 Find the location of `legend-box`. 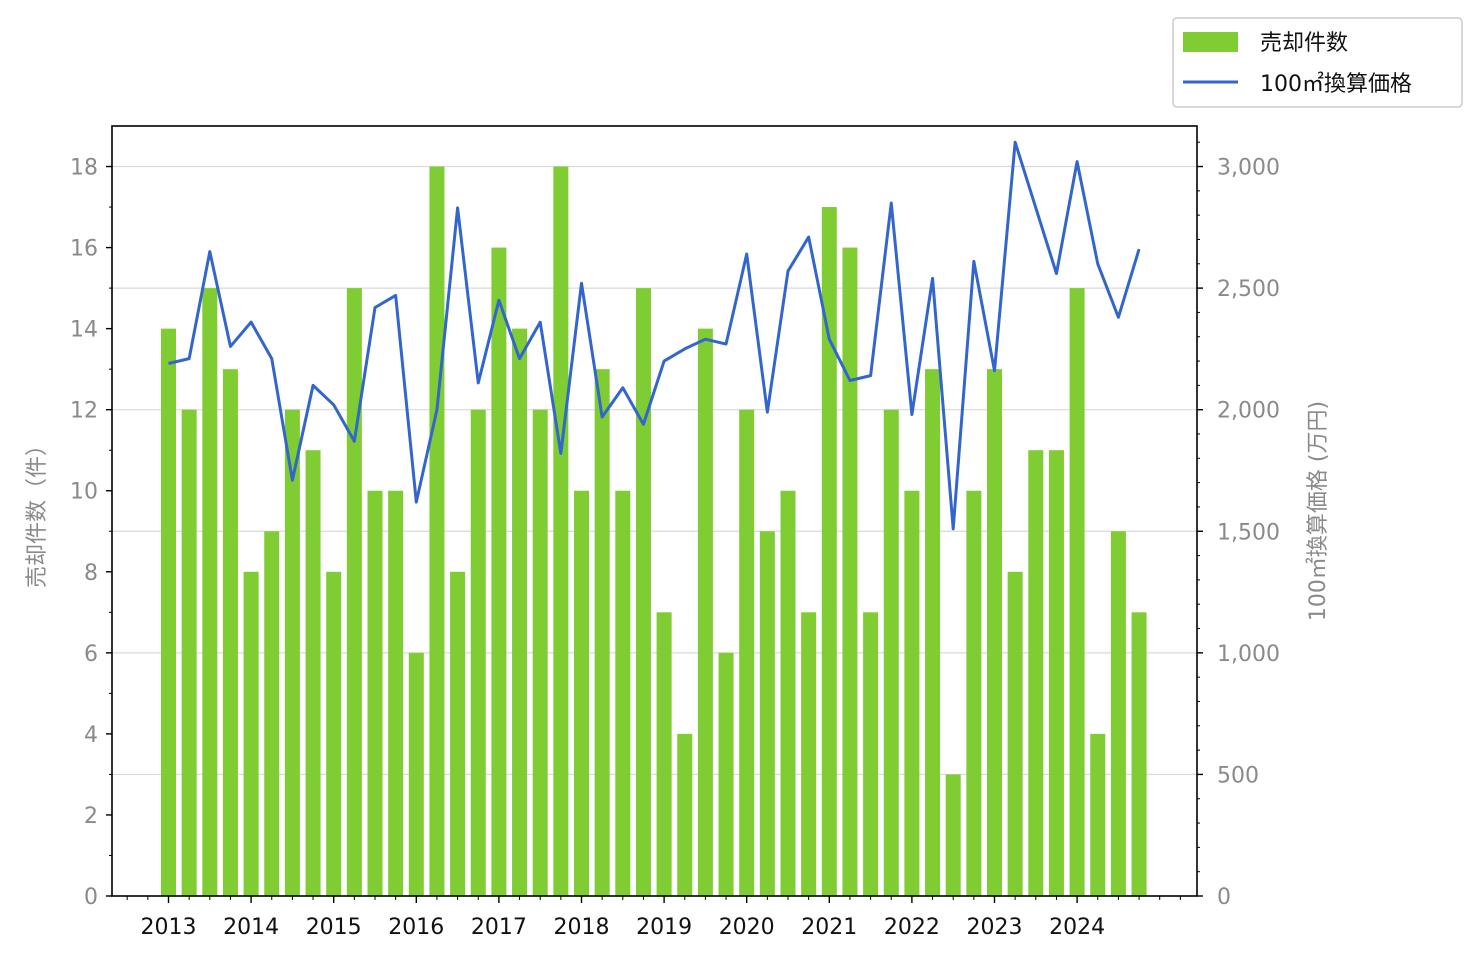

legend-box is located at coordinates (1317, 62).